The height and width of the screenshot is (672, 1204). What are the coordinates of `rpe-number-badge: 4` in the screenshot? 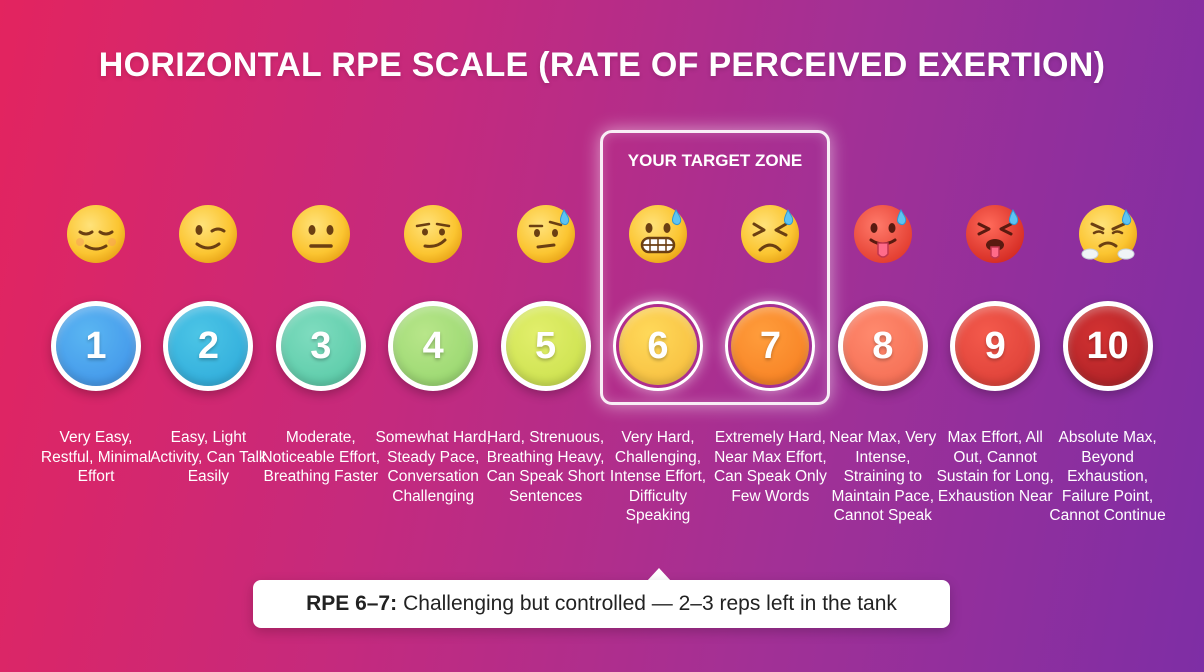 It's located at (433, 346).